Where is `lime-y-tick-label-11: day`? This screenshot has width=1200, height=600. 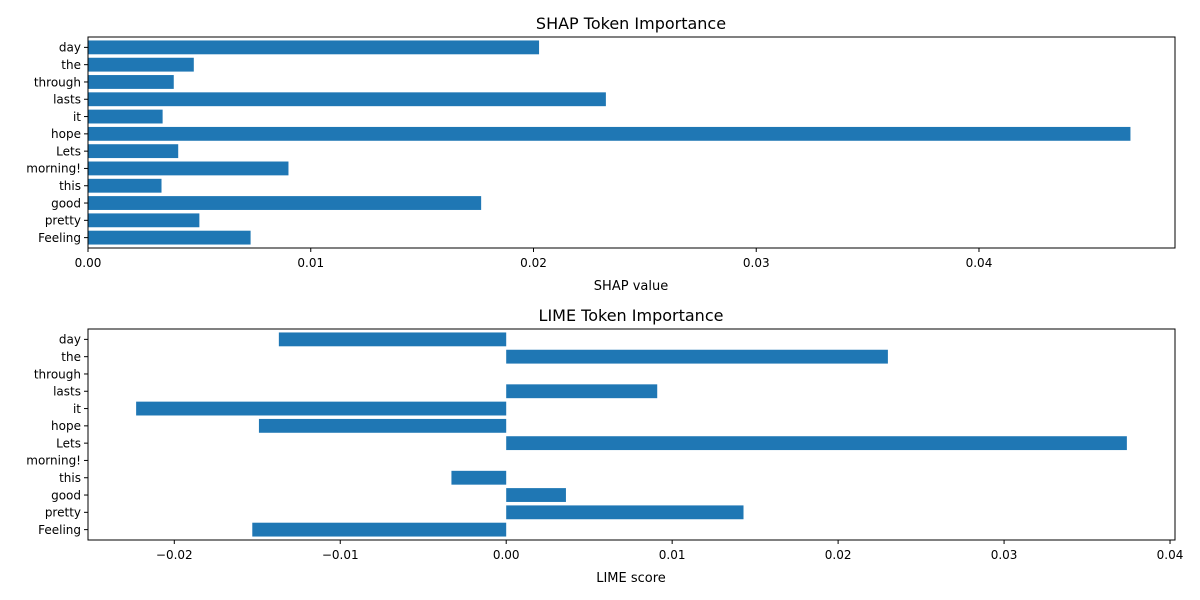 lime-y-tick-label-11: day is located at coordinates (70, 340).